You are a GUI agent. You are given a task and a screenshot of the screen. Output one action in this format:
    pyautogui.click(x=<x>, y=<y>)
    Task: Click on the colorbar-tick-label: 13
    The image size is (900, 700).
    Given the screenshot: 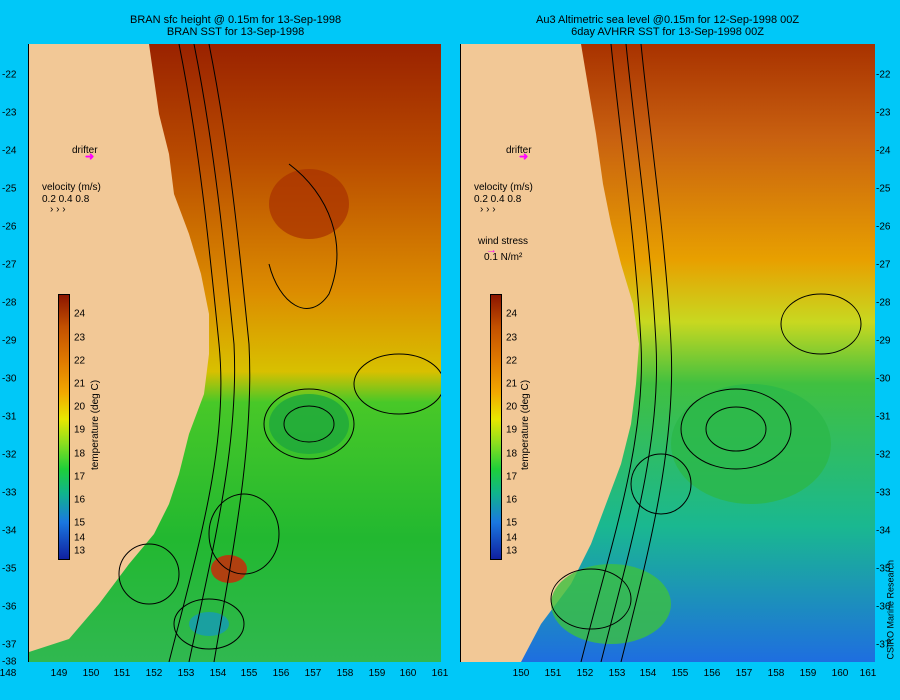 What is the action you would take?
    pyautogui.click(x=80, y=551)
    